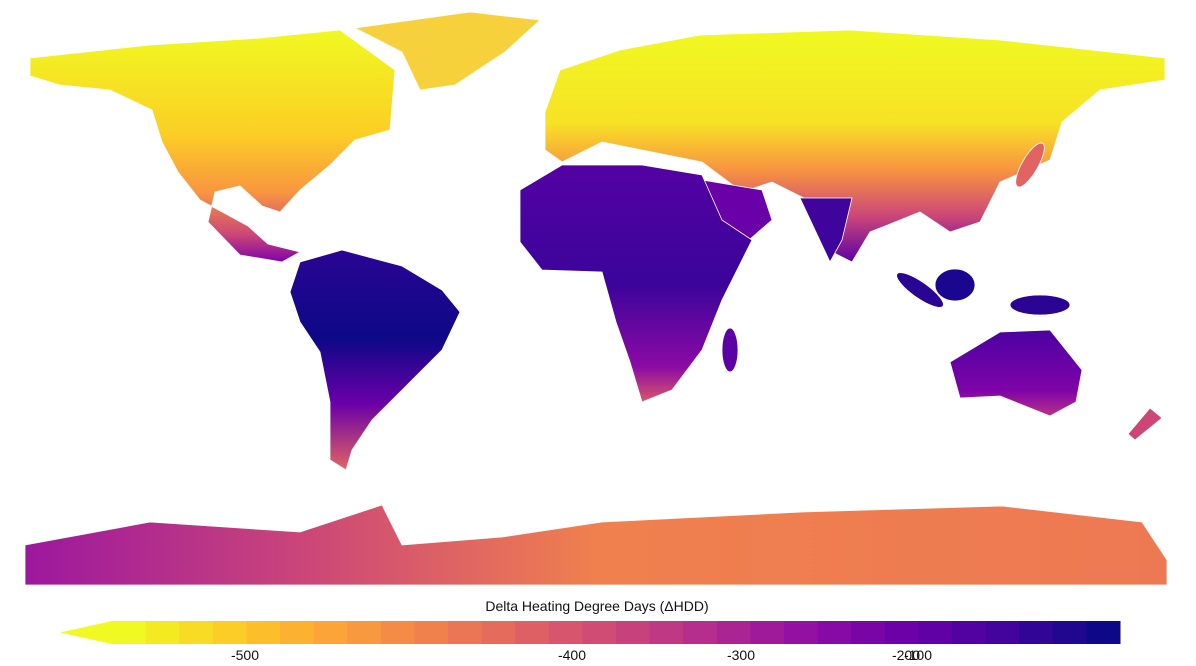 This screenshot has height=666, width=1196. Describe the element at coordinates (596, 545) in the screenshot. I see `antarctica` at that location.